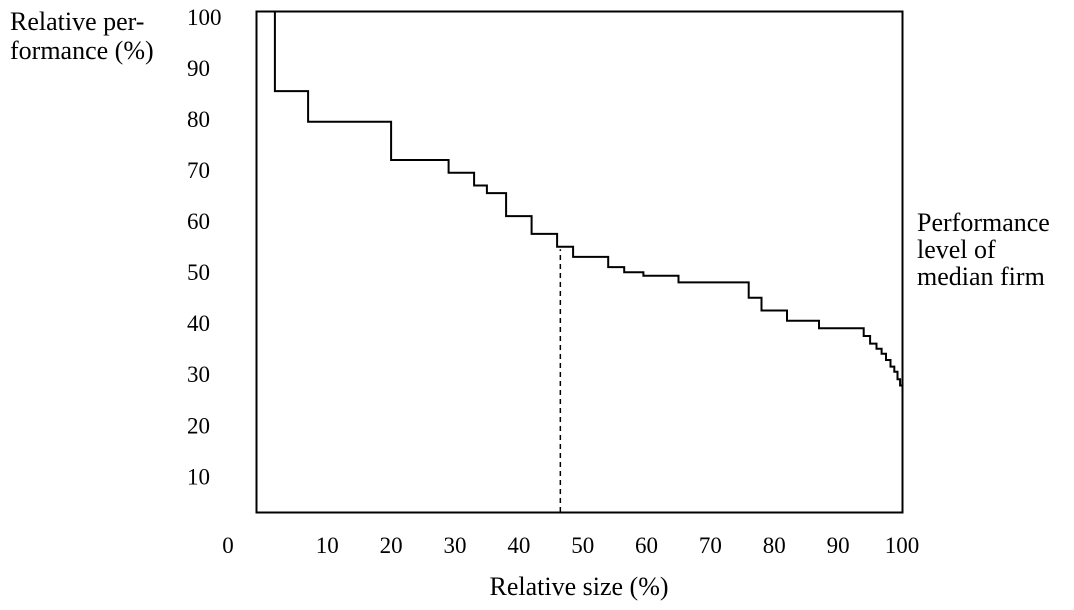  I want to click on y-tick-label-30: 30, so click(198, 374).